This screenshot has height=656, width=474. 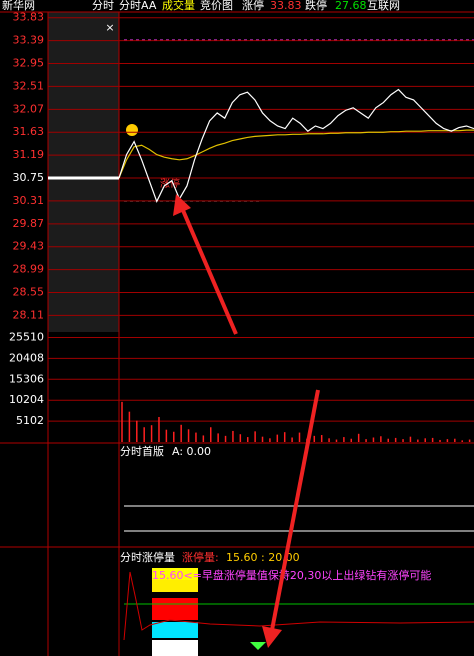 What do you see at coordinates (26, 378) in the screenshot?
I see `y-tick-label: 15306` at bounding box center [26, 378].